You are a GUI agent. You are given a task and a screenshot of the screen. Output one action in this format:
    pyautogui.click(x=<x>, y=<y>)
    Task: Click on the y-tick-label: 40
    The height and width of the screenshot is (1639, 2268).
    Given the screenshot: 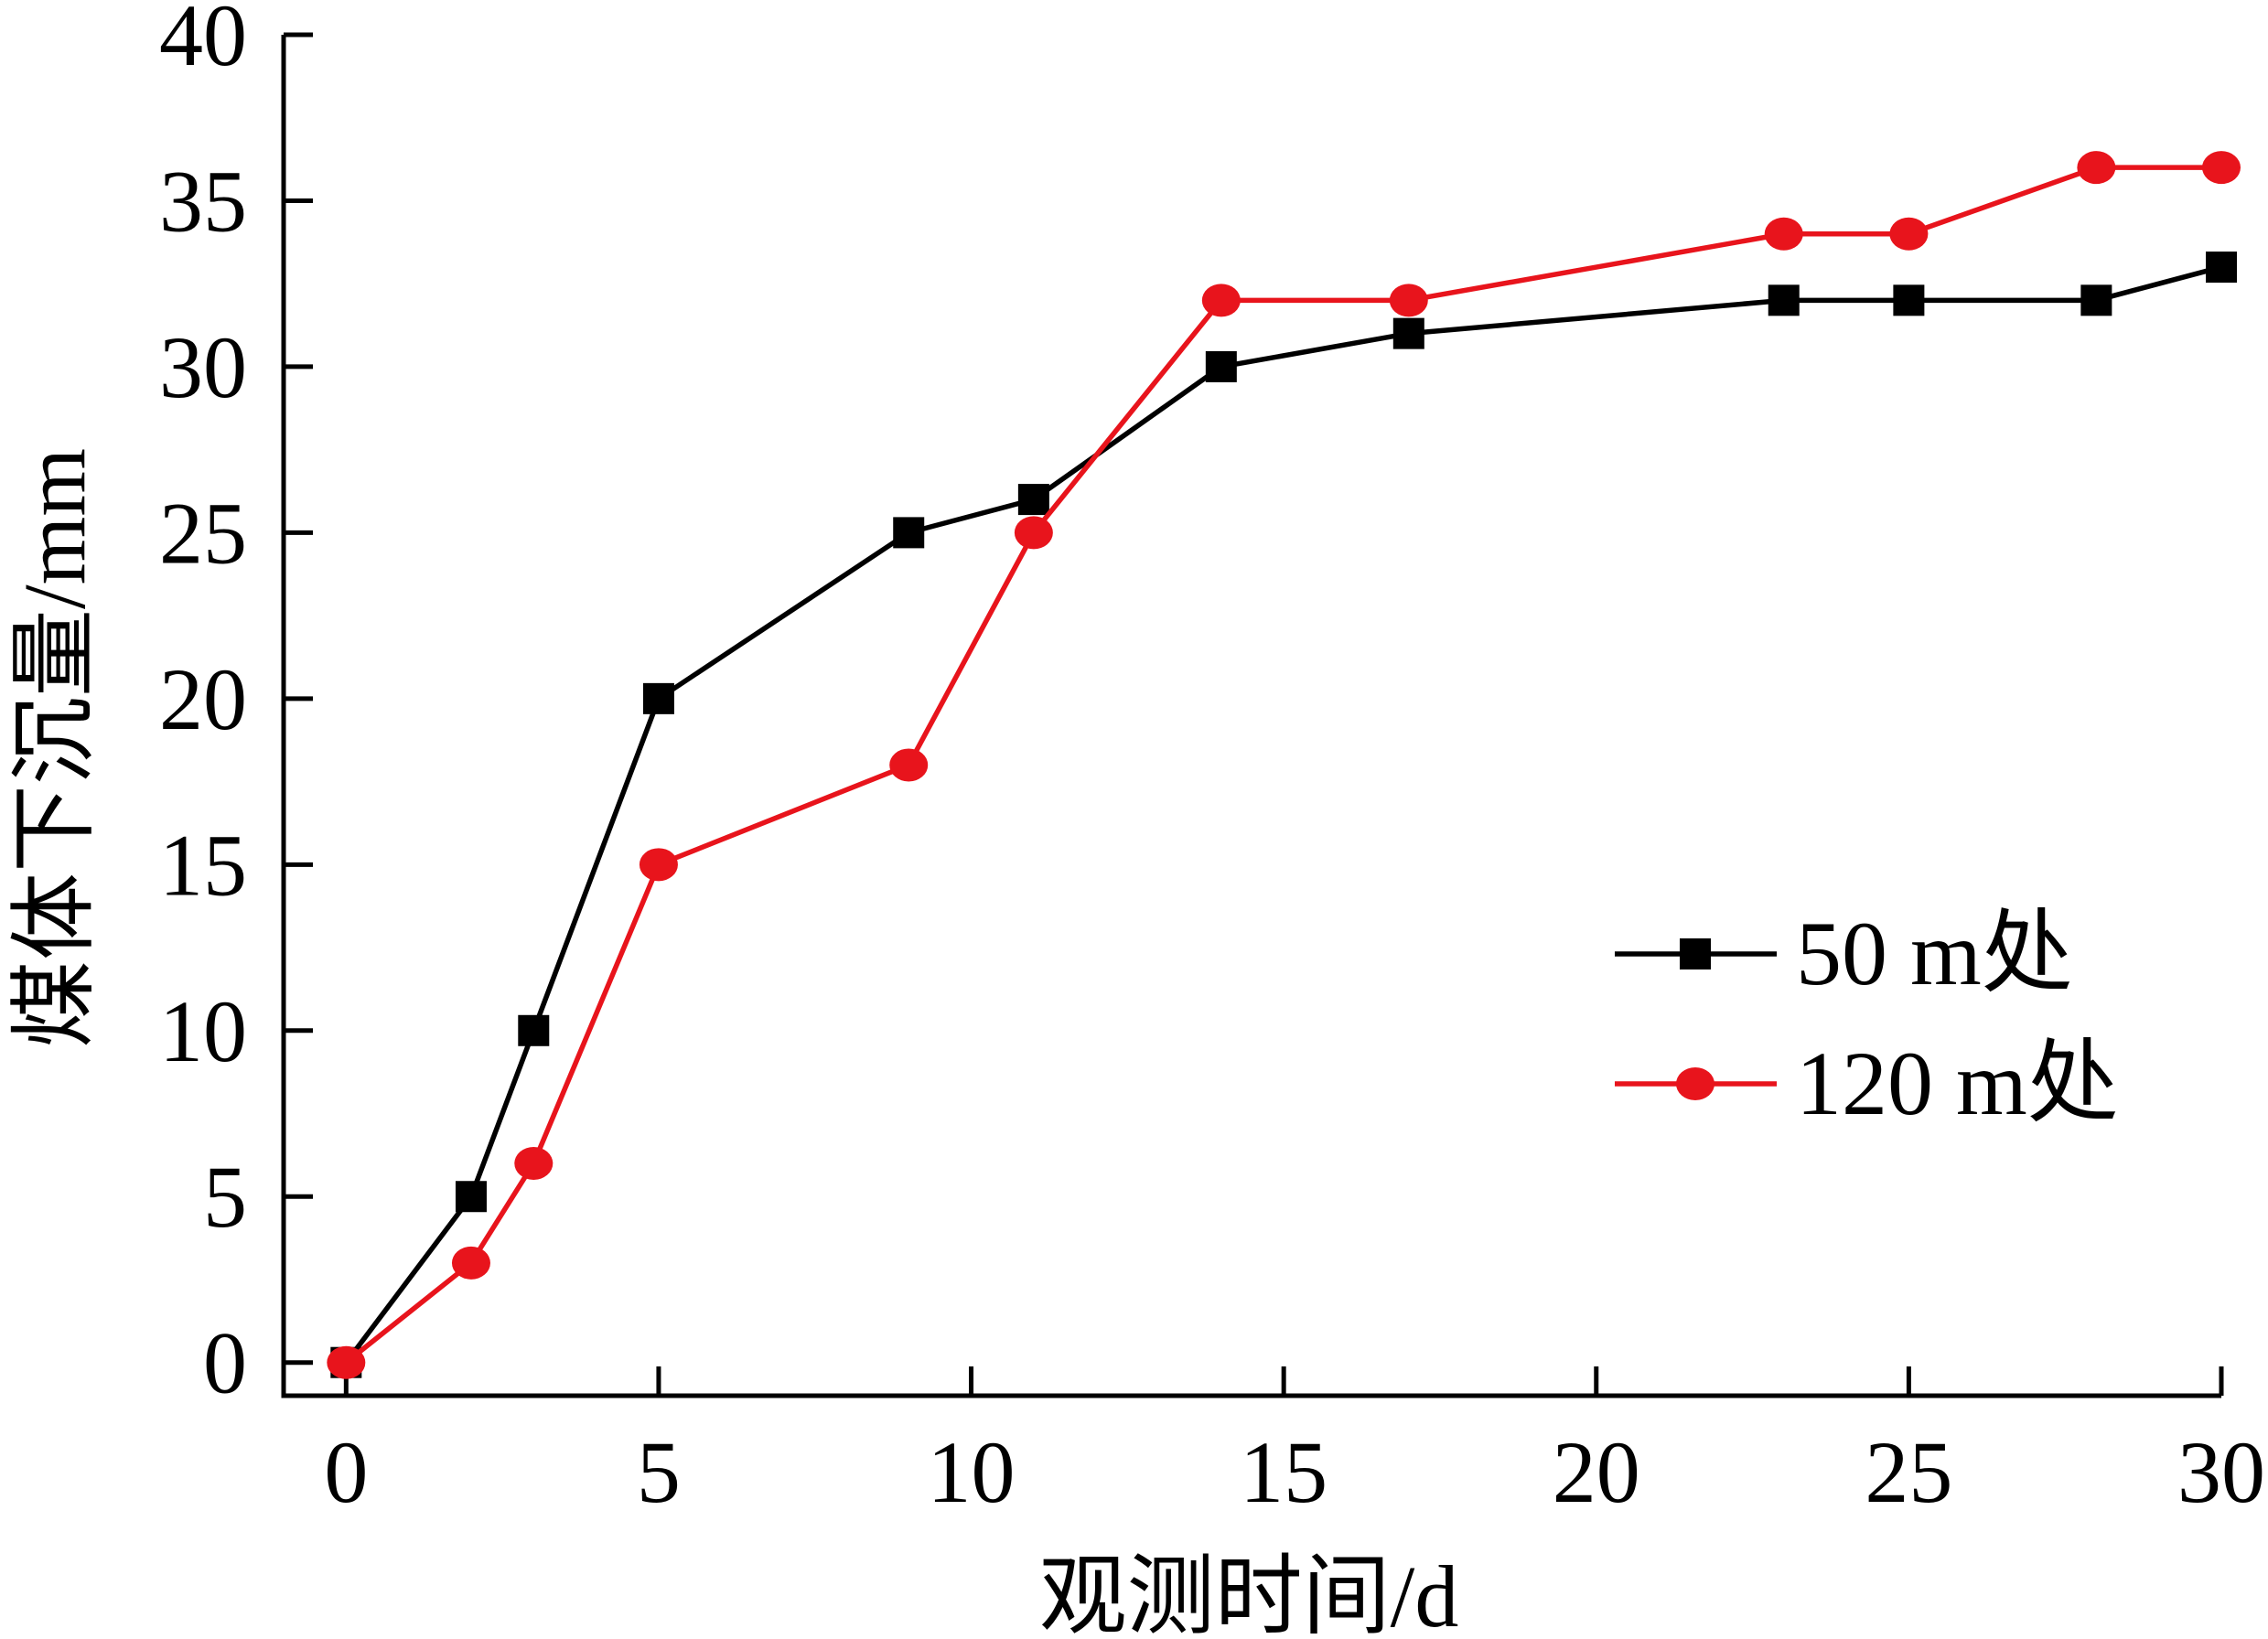 What is the action you would take?
    pyautogui.click(x=203, y=42)
    